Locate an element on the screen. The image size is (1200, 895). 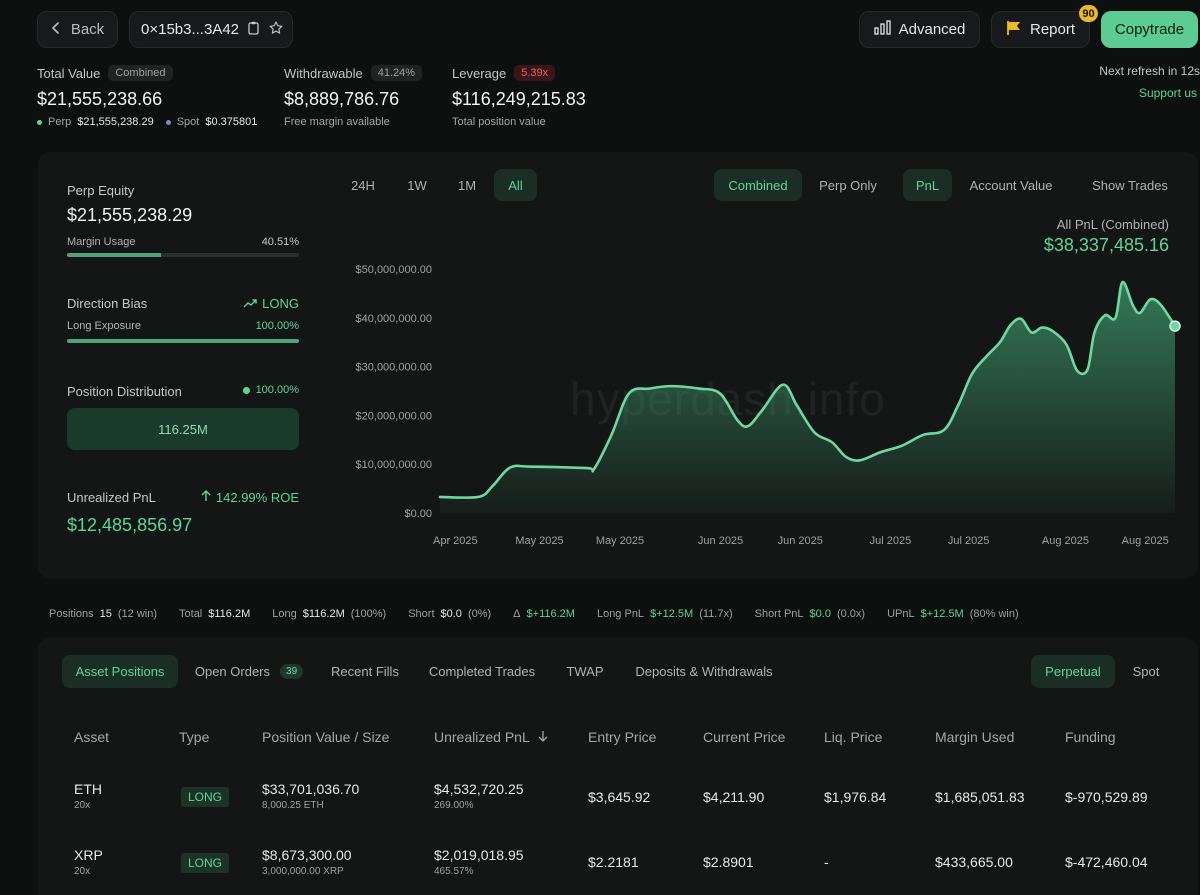
pnl-end-point is located at coordinates (1175, 326).